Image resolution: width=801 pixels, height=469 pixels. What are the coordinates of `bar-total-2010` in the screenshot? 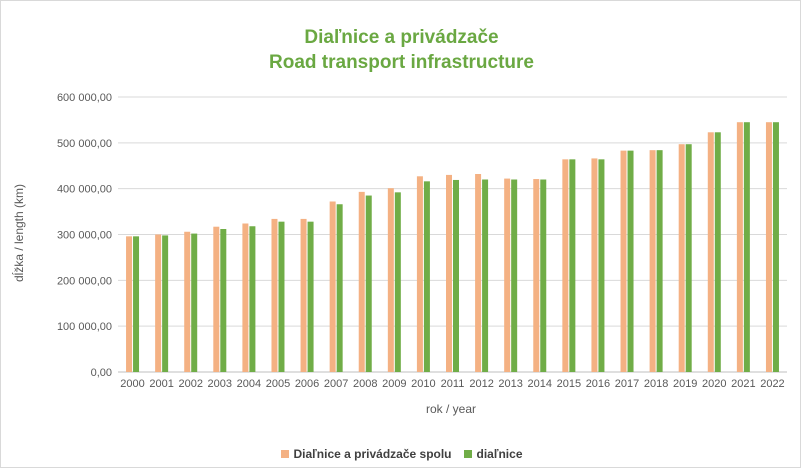 It's located at (419, 274).